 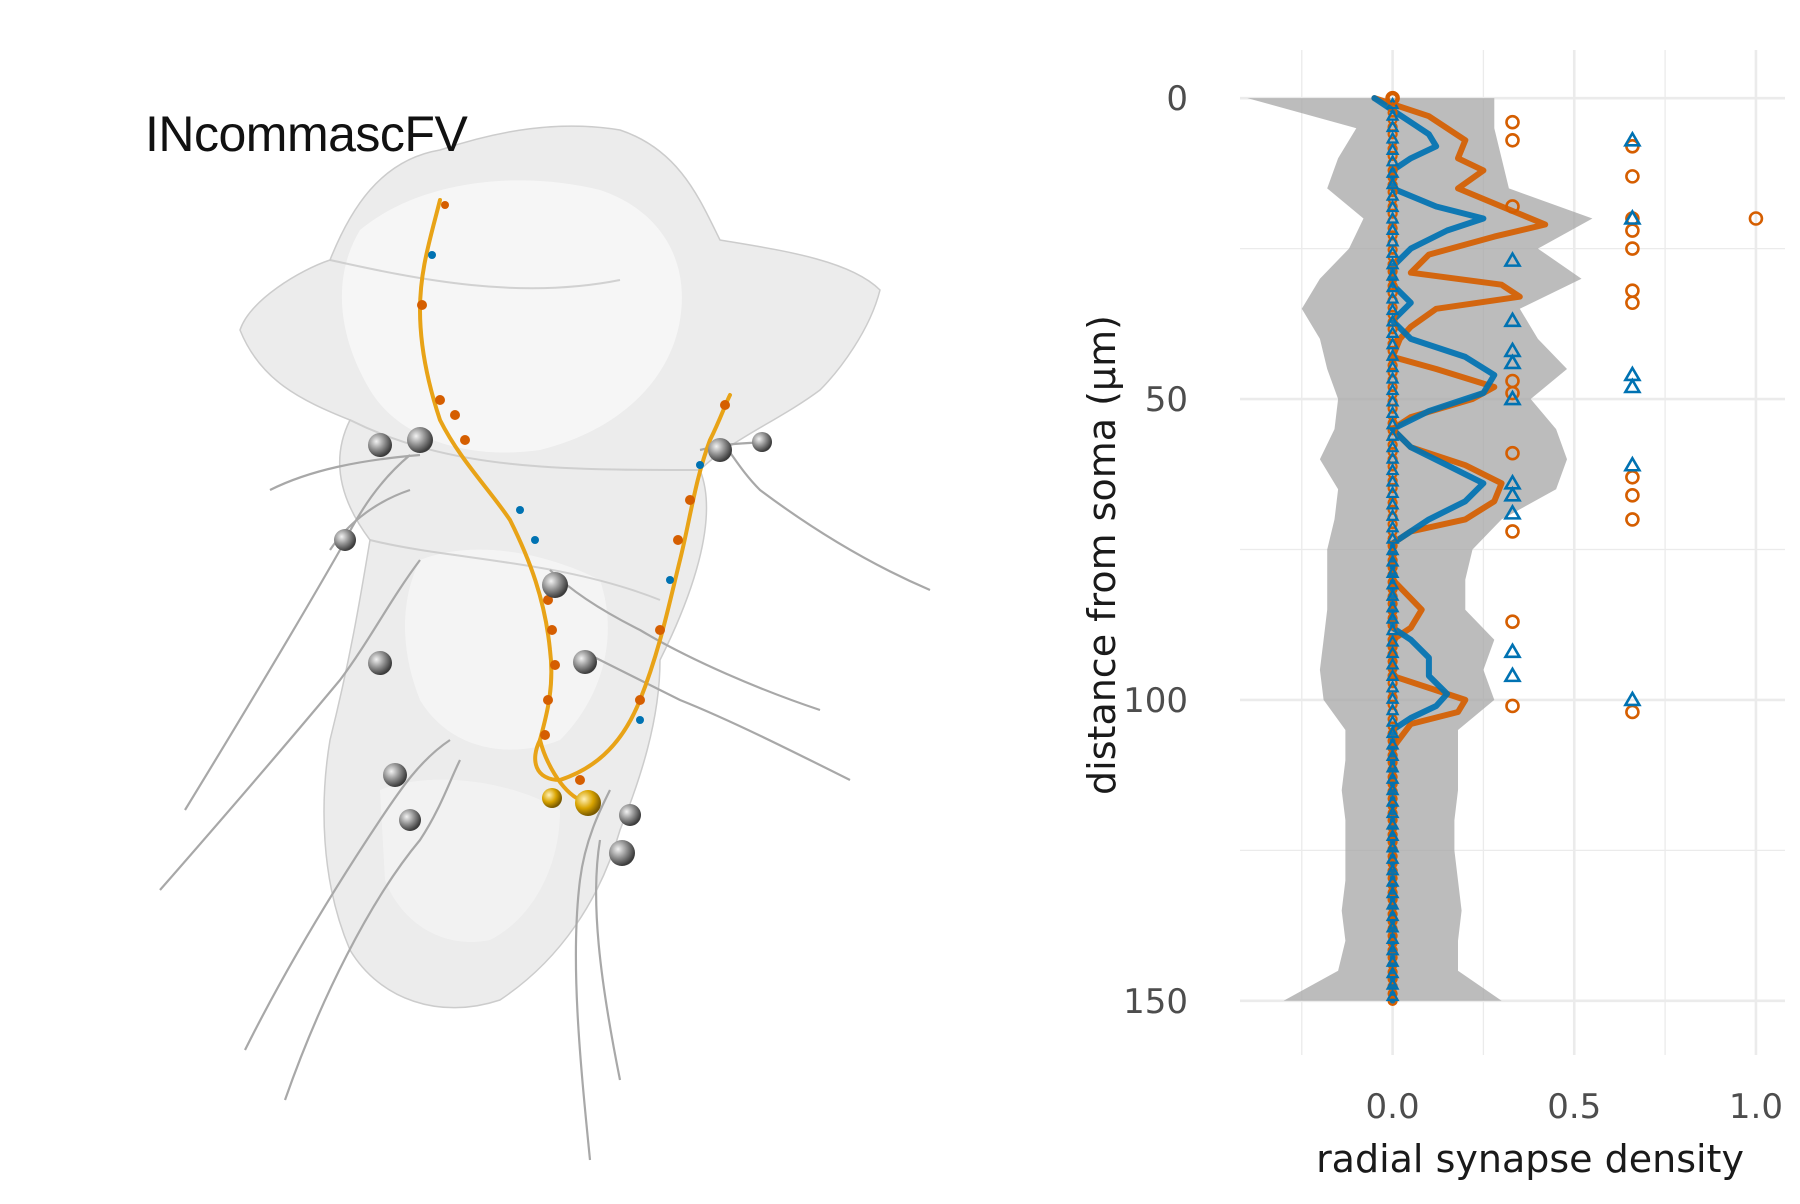 I want to click on y-tick-label: 50, so click(x=1166, y=400).